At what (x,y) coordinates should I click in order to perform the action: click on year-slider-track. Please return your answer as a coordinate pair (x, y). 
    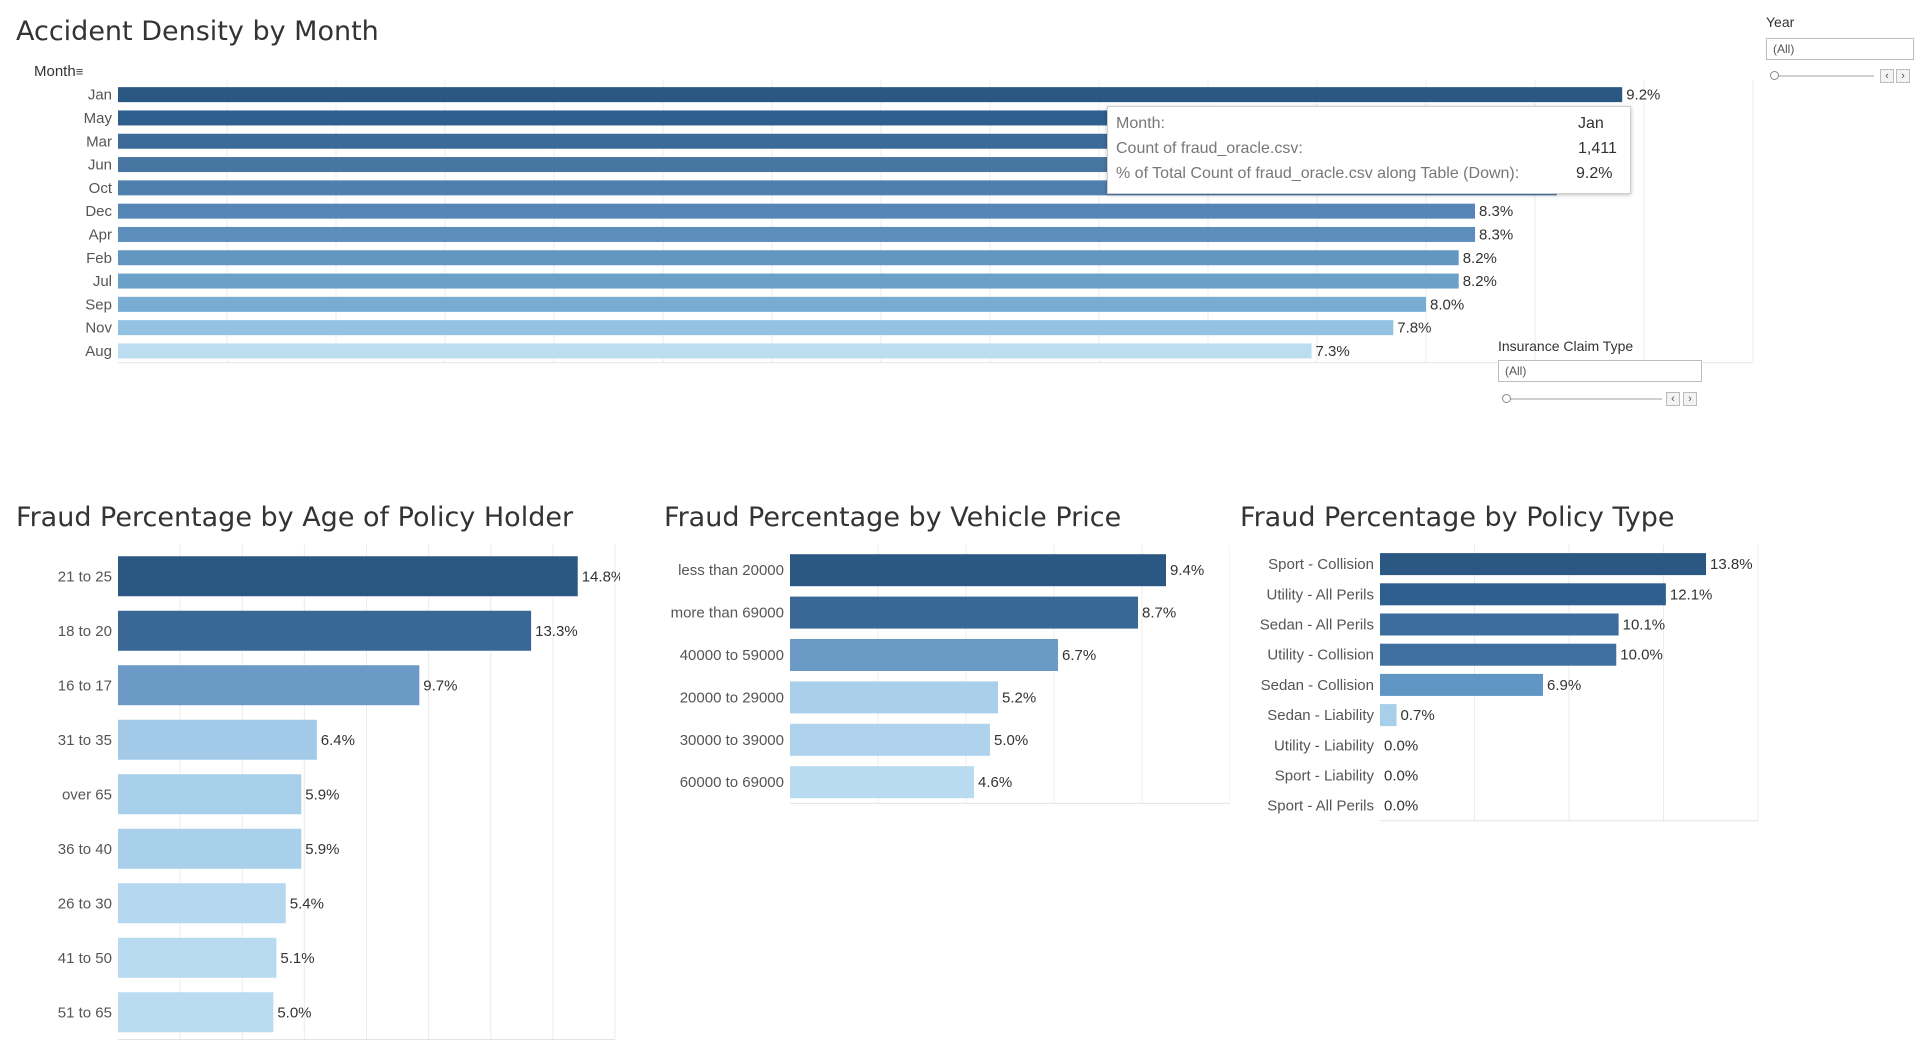
    Looking at the image, I should click on (1824, 76).